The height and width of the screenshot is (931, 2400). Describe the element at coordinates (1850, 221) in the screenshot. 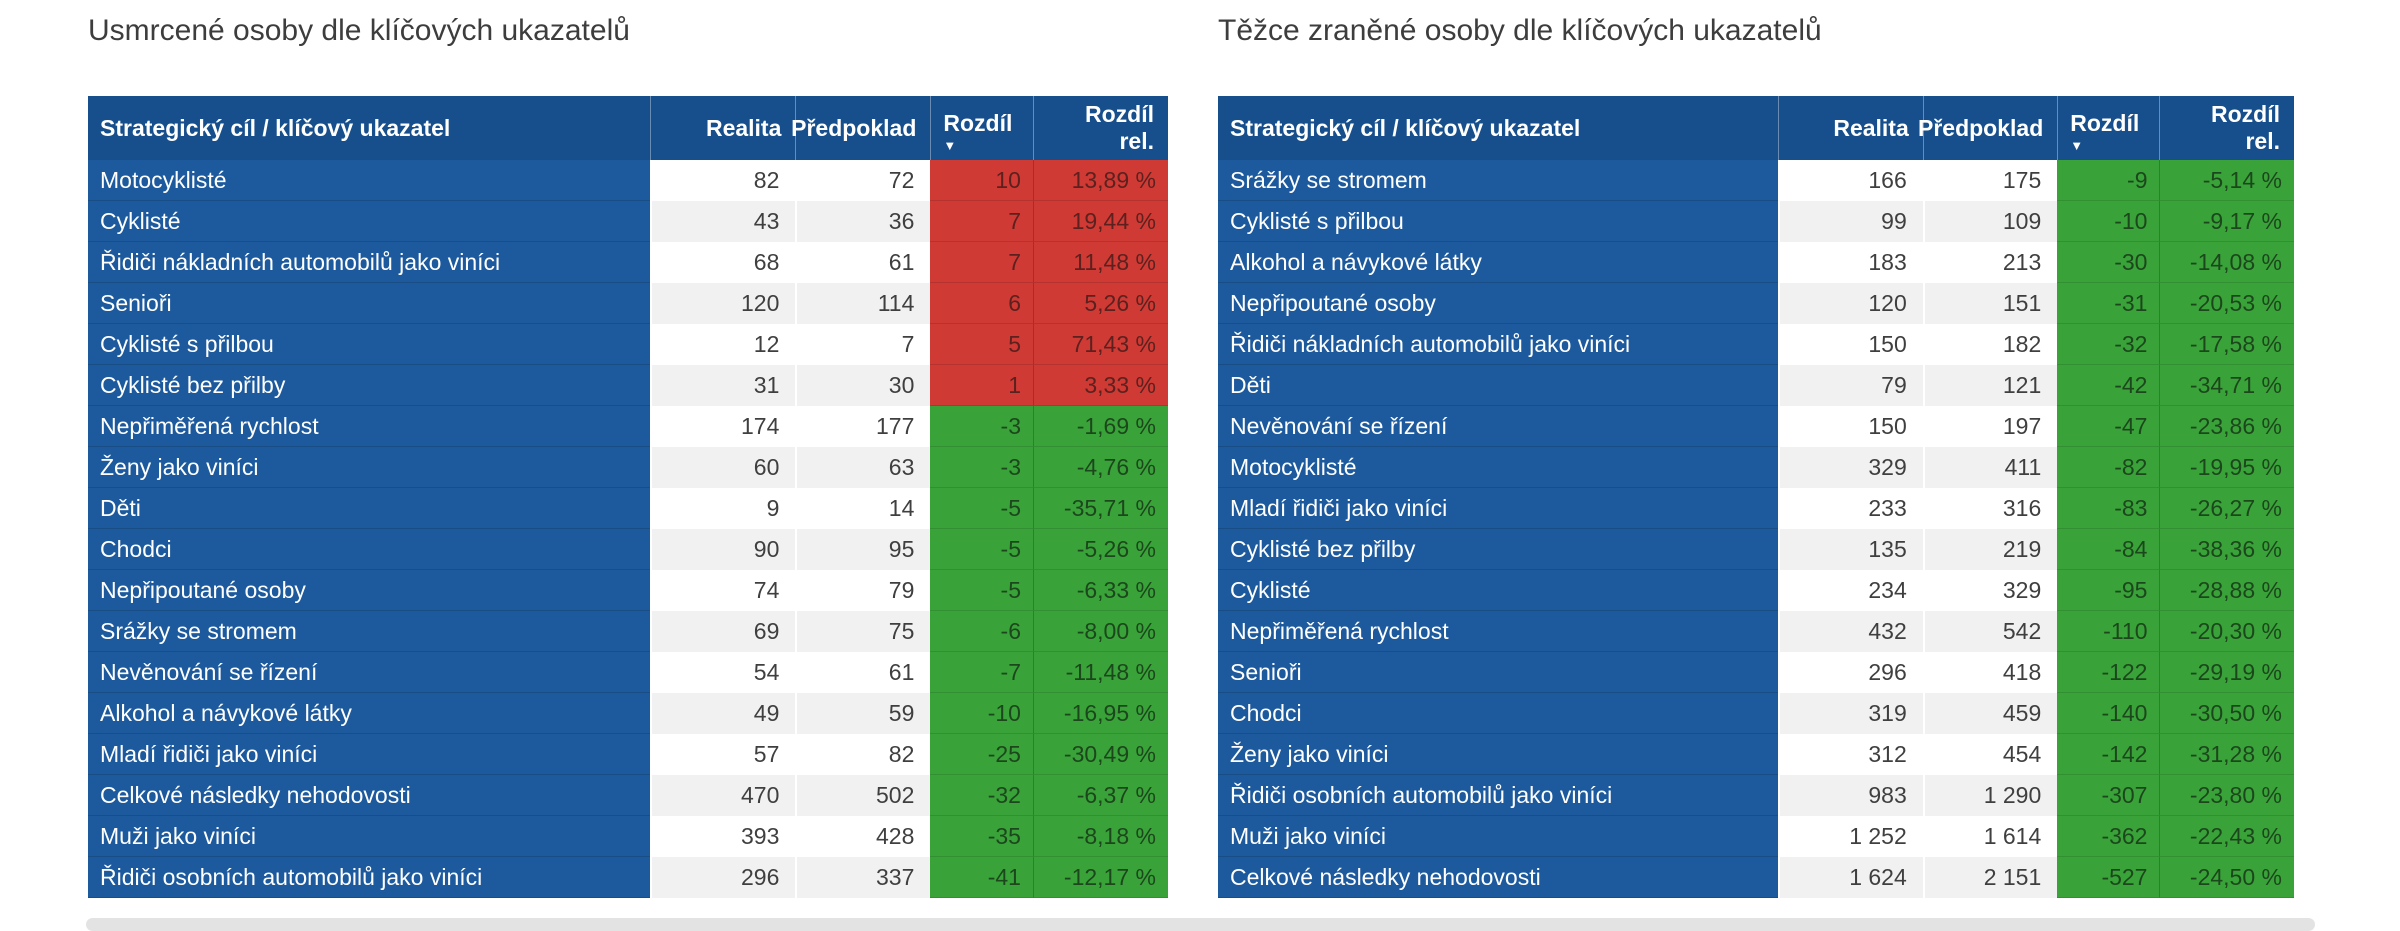

I see `cell-realita: 99` at that location.